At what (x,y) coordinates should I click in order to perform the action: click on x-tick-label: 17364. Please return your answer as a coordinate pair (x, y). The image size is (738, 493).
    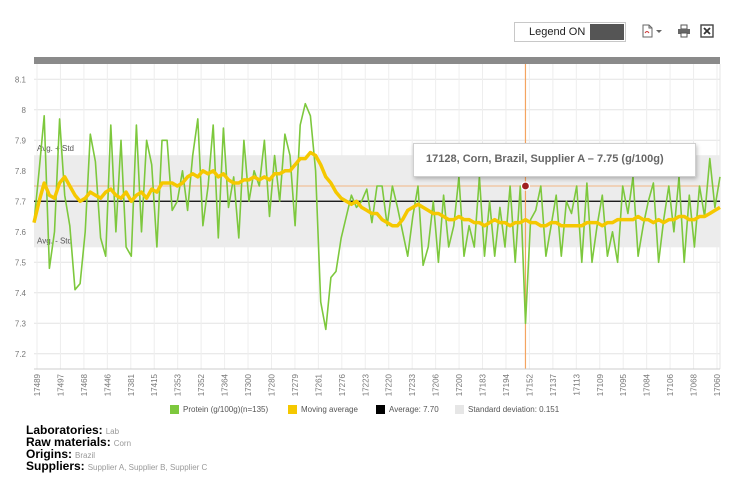
    Looking at the image, I should click on (225, 384).